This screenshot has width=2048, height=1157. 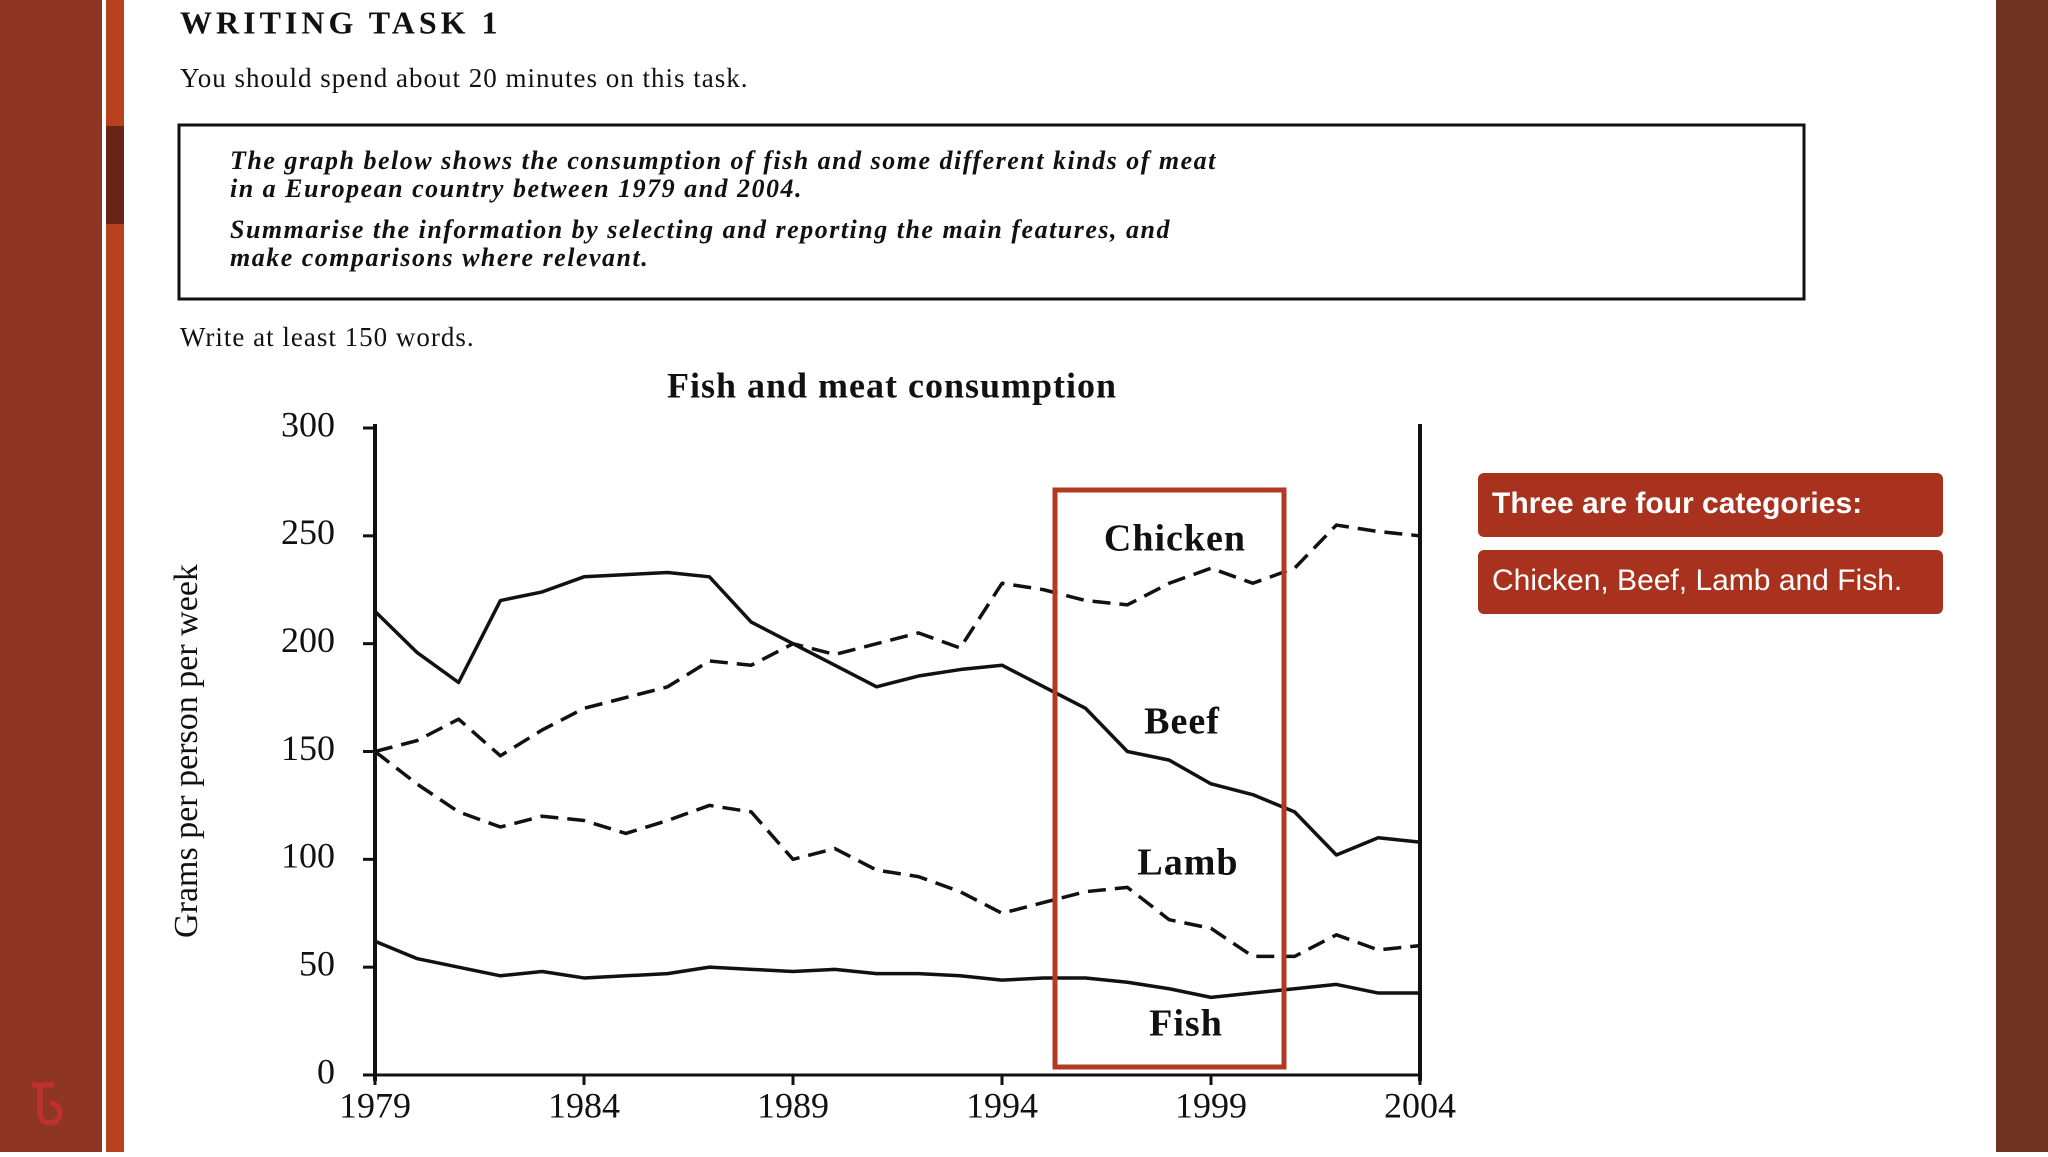 What do you see at coordinates (327, 337) in the screenshot?
I see `word-note: Write at least 150 words.` at bounding box center [327, 337].